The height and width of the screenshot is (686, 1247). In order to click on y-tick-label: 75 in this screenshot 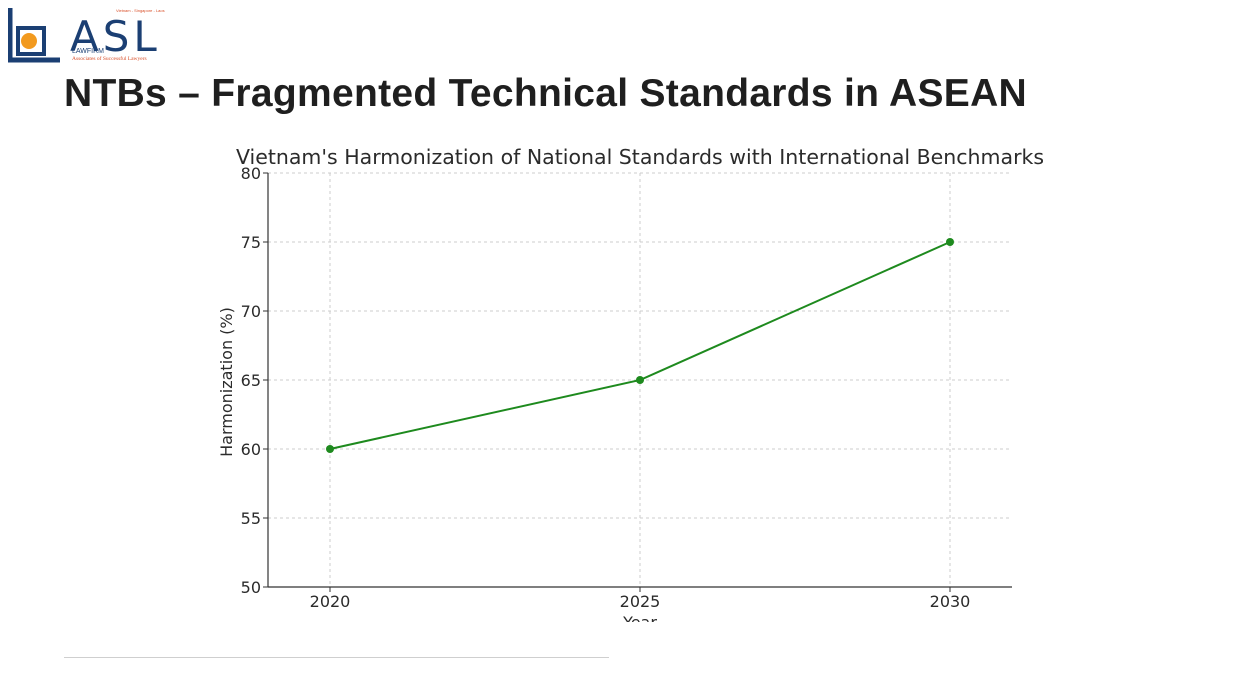, I will do `click(251, 242)`.